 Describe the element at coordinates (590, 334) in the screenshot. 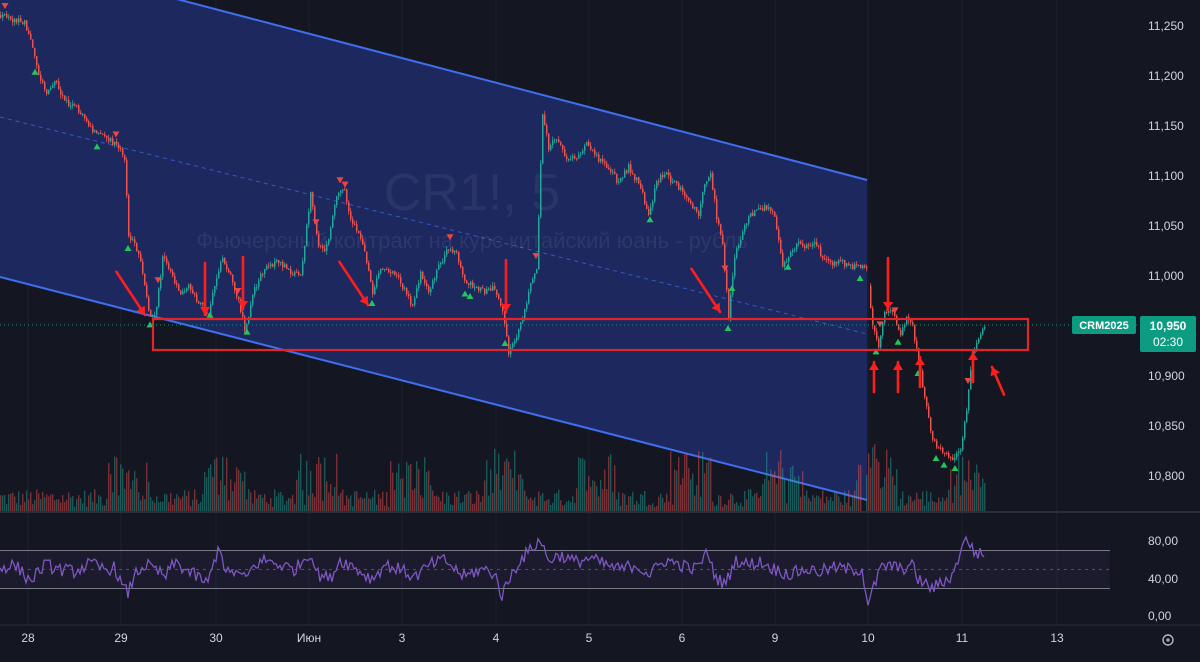

I see `support-zone-box` at that location.